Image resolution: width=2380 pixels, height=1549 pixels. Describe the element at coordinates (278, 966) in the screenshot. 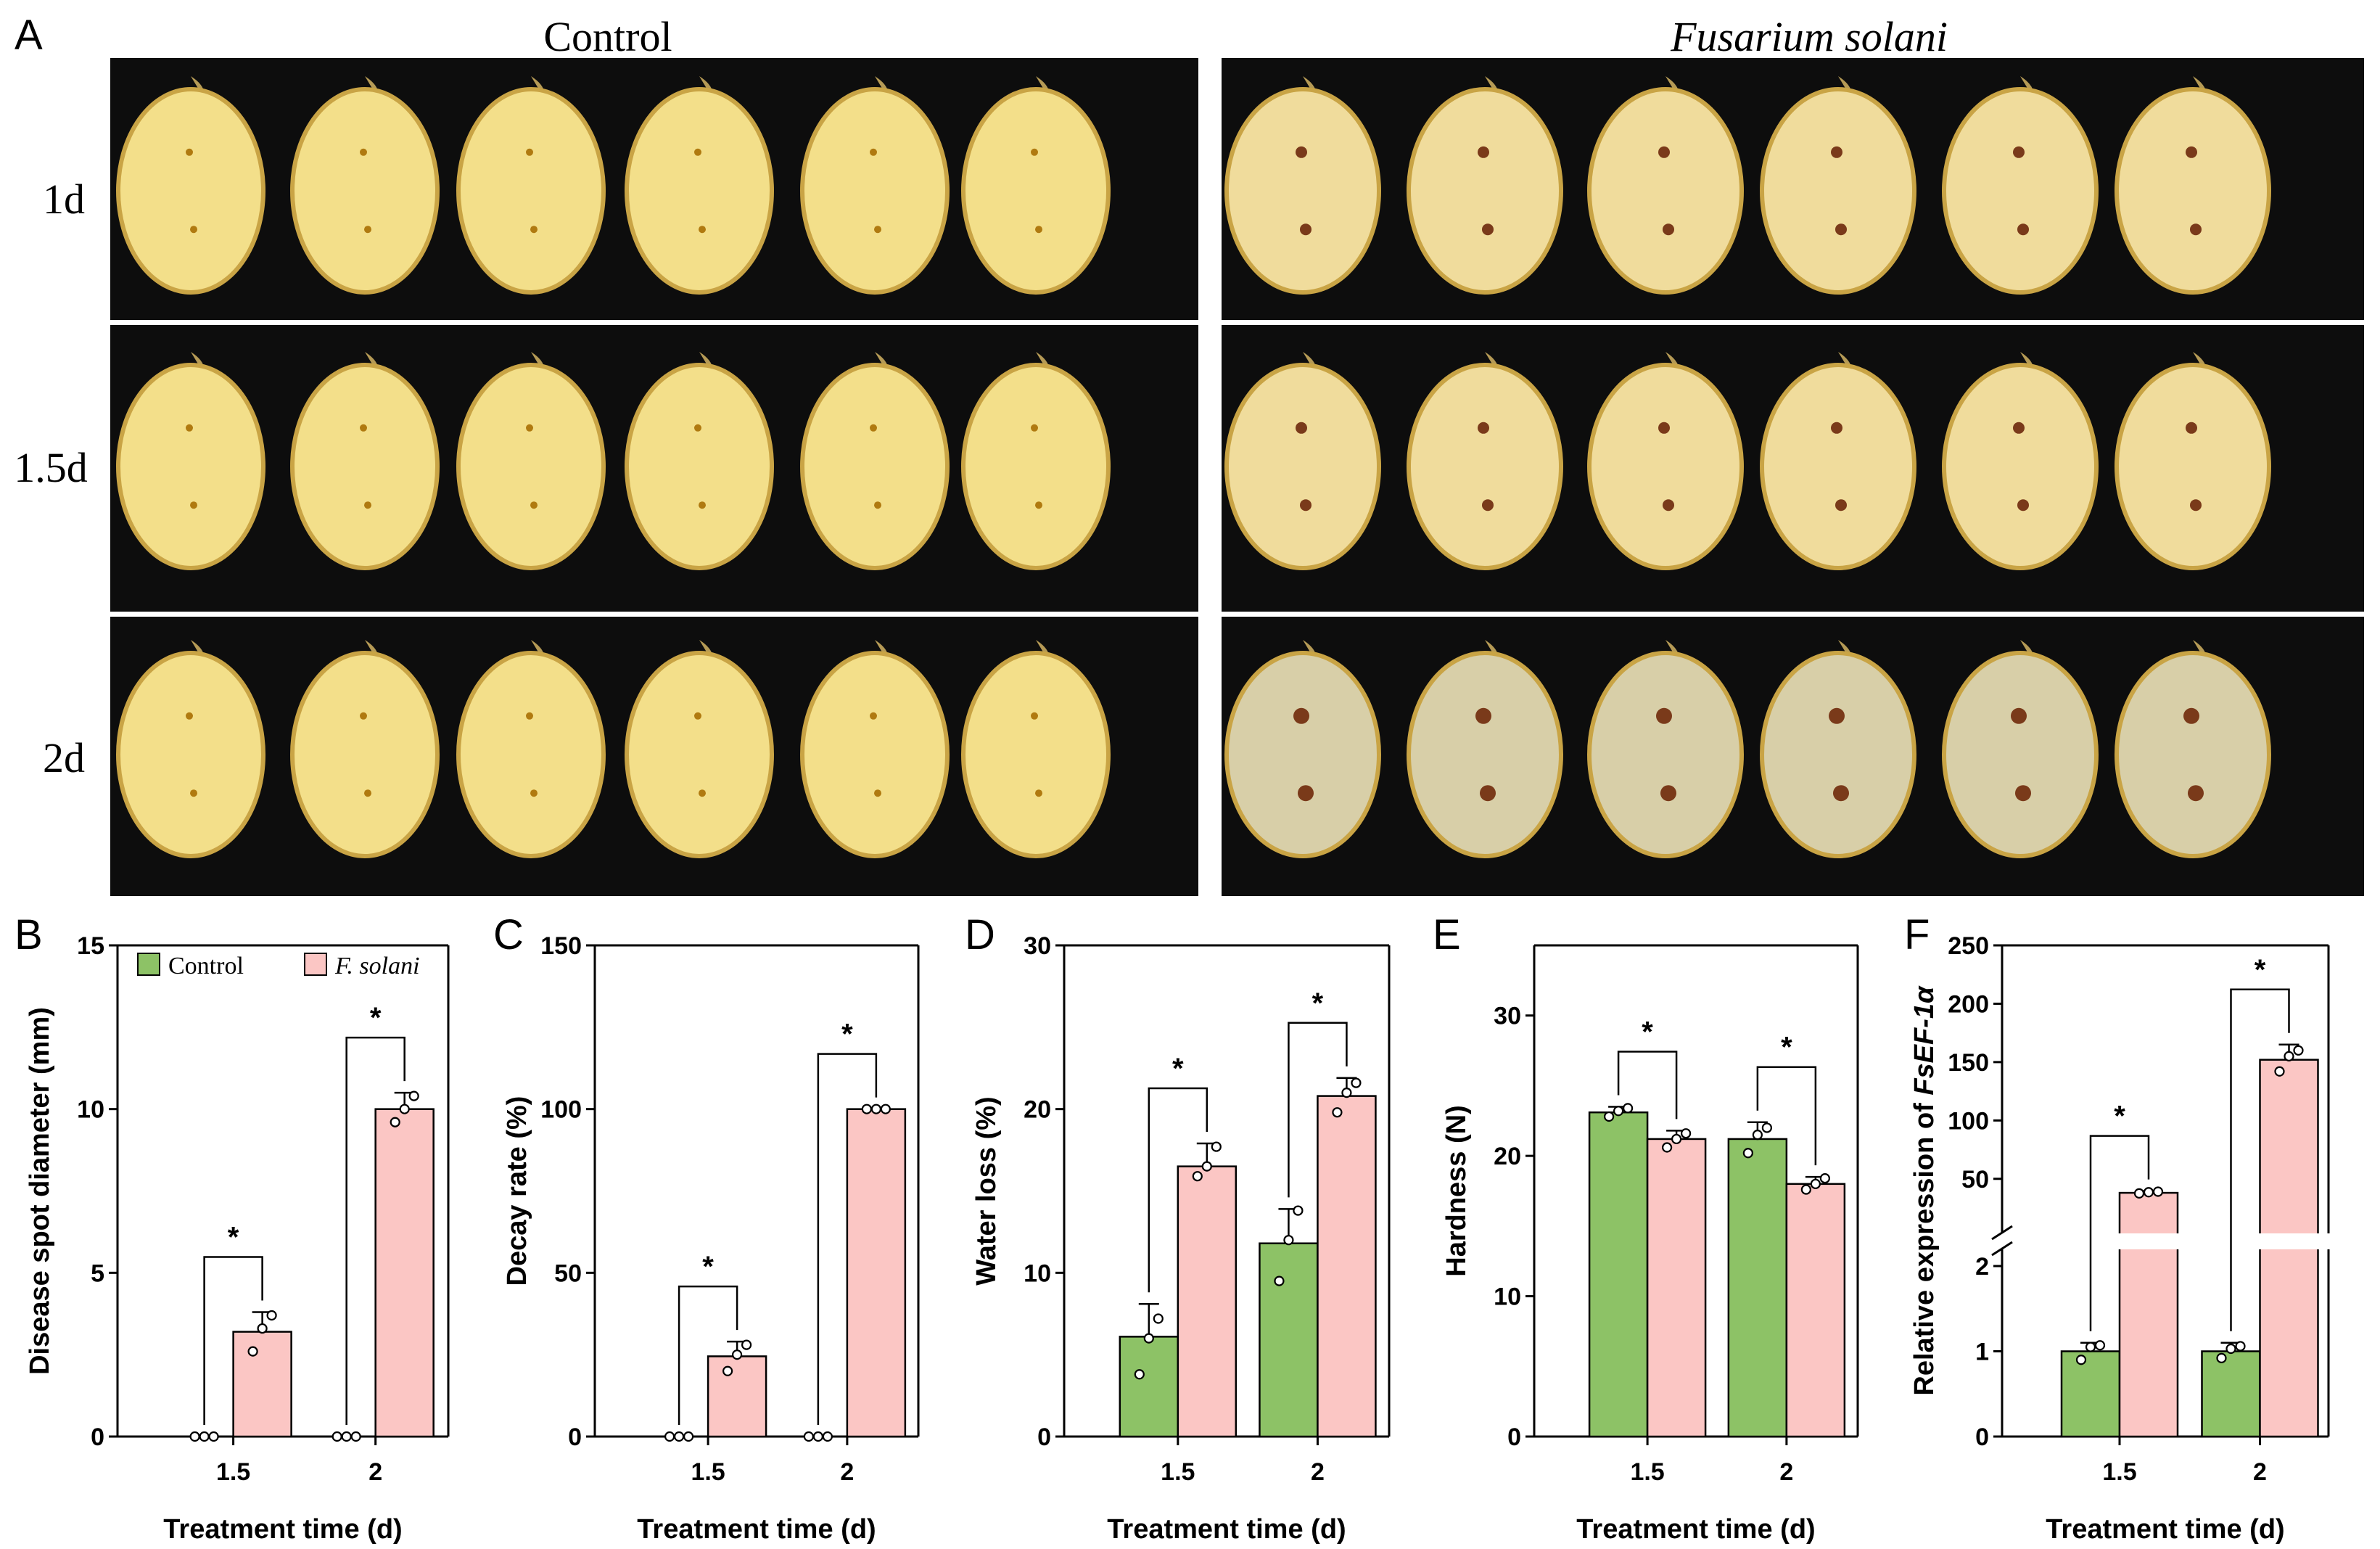

I see `legend: Control F. solani` at that location.